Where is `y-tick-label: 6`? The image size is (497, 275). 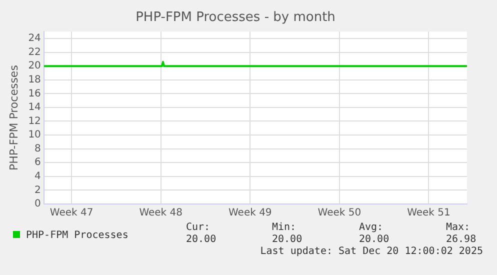 y-tick-label: 6 is located at coordinates (37, 162).